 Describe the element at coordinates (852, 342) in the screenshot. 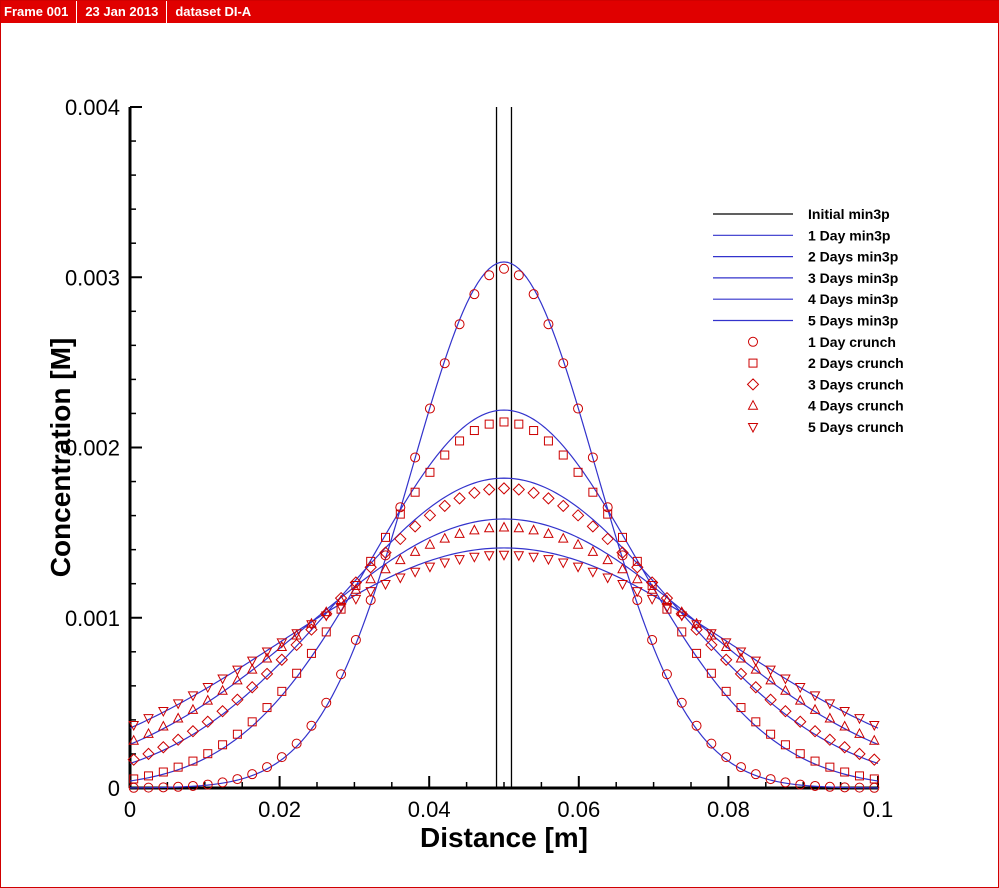

I see `legend-label: 1 Day crunch` at that location.